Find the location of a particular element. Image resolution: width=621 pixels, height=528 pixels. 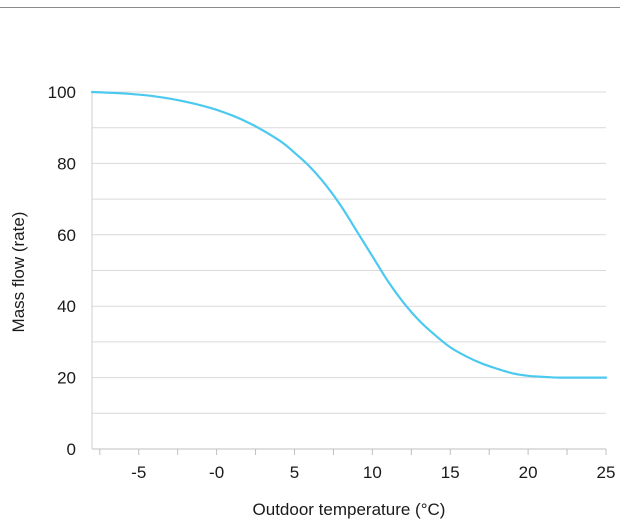

y-axis-ticks: 0 20 40 60 80 100 is located at coordinates (62, 271).